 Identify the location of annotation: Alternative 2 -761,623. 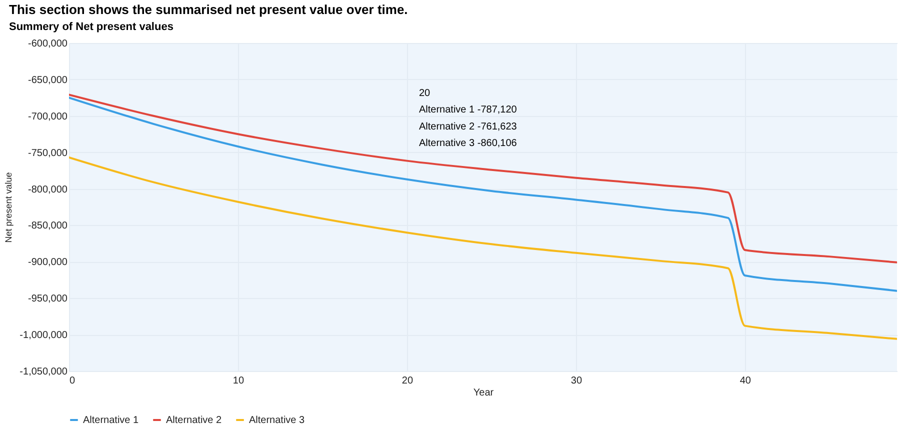
(468, 126).